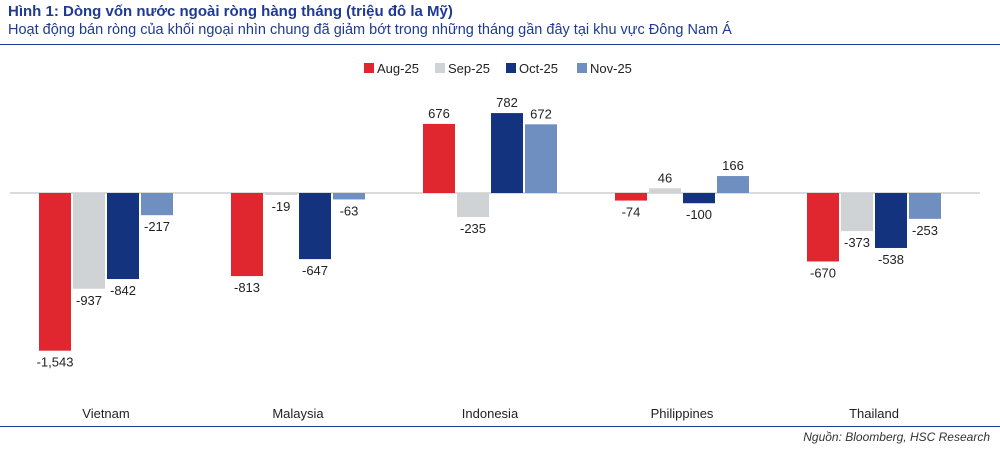 Image resolution: width=1000 pixels, height=450 pixels. Describe the element at coordinates (398, 68) in the screenshot. I see `legend-label-aug-25: Aug-25` at that location.